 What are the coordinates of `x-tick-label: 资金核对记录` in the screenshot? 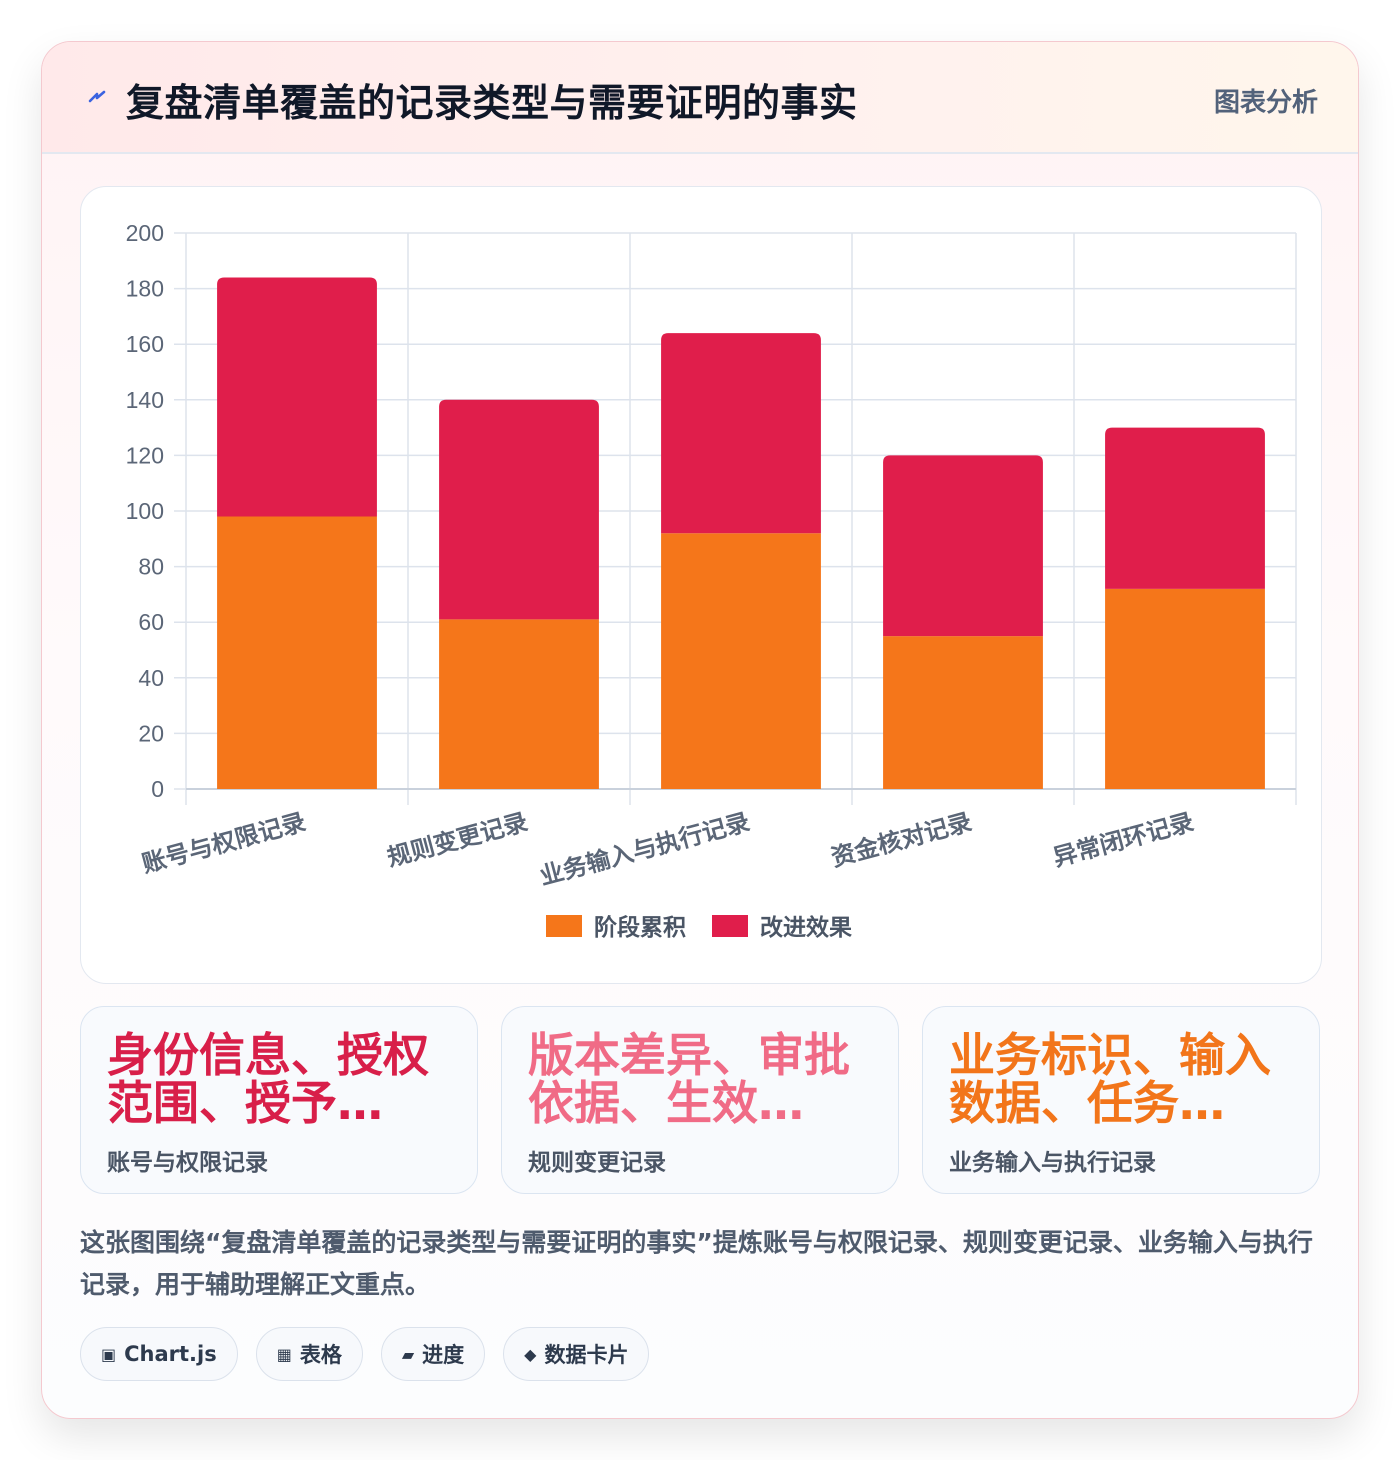 It's located at (901, 840).